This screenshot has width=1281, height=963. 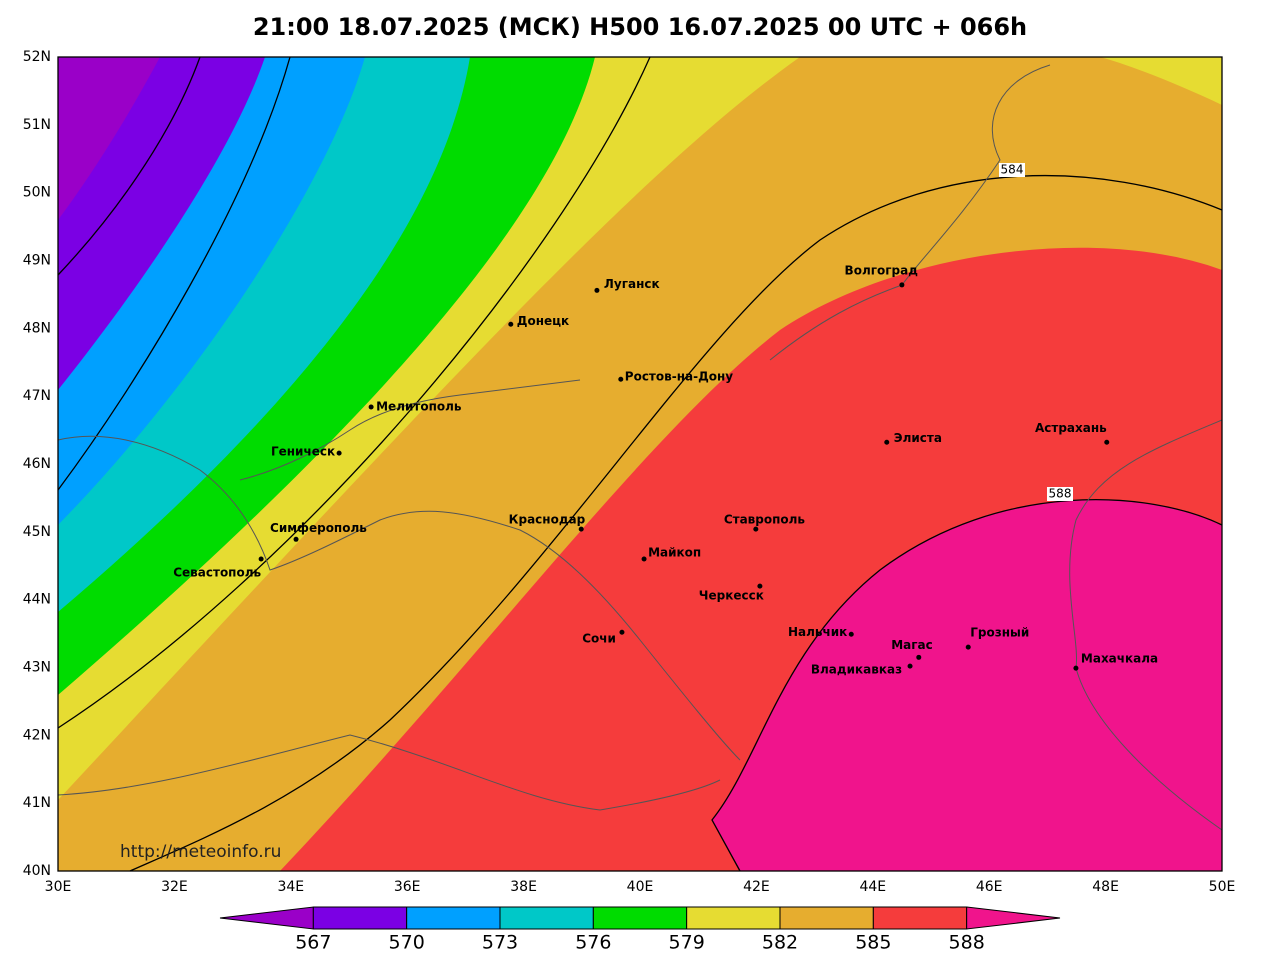 I want to click on city-label: Ставрополь, so click(x=765, y=520).